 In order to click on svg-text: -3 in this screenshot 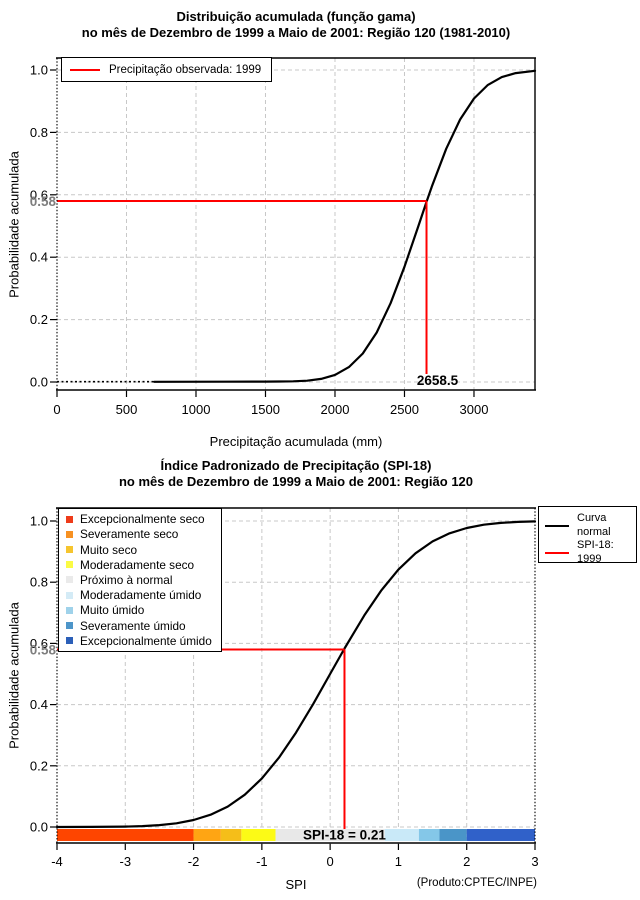, I will do `click(126, 861)`.